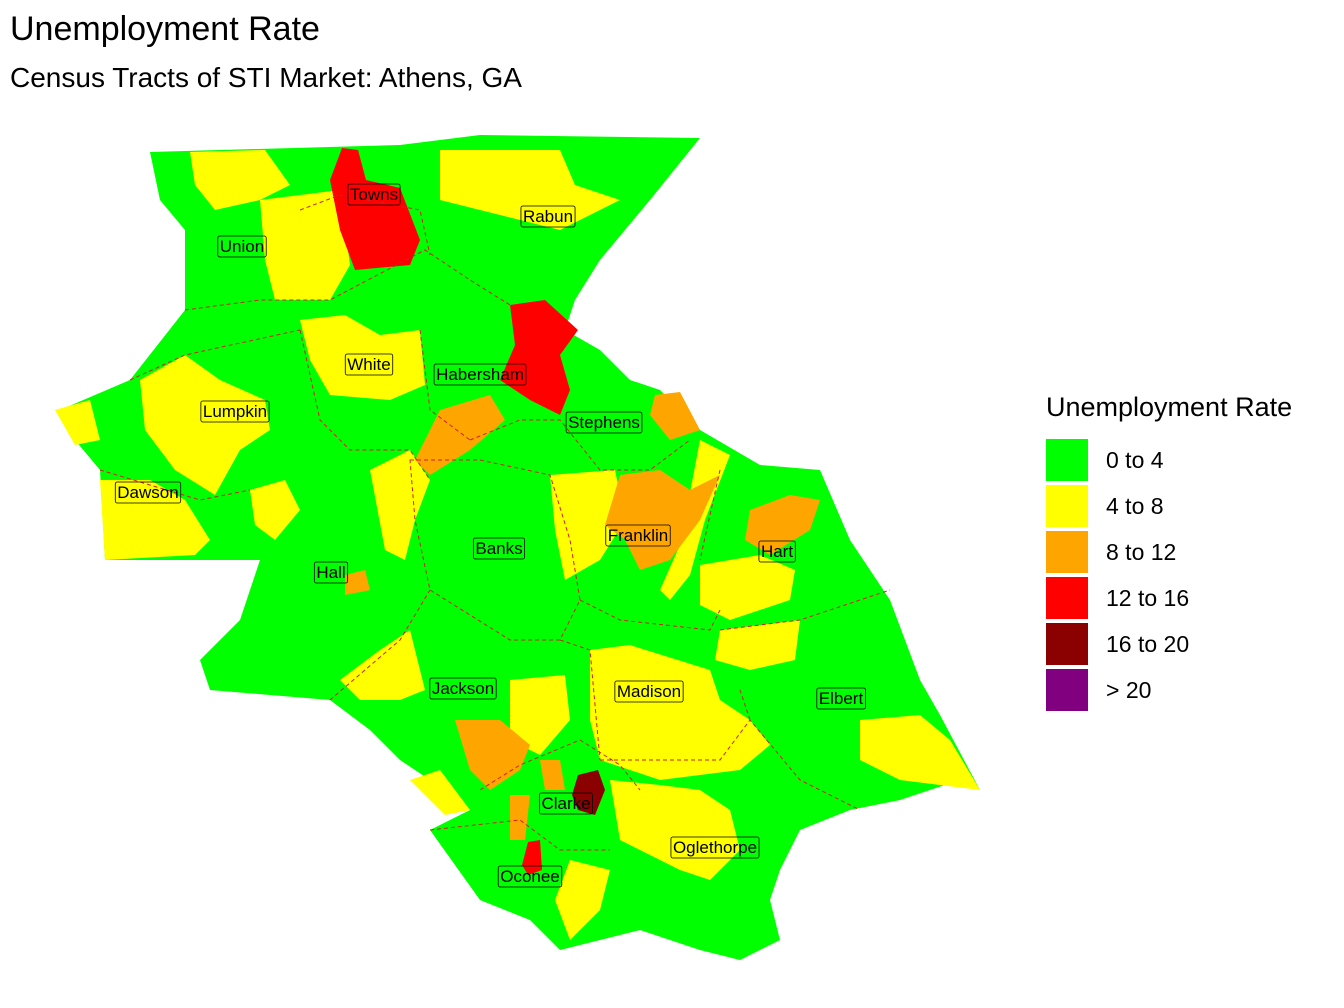 This screenshot has width=1344, height=1008. I want to click on legend-label: 12 to 16, so click(1148, 597).